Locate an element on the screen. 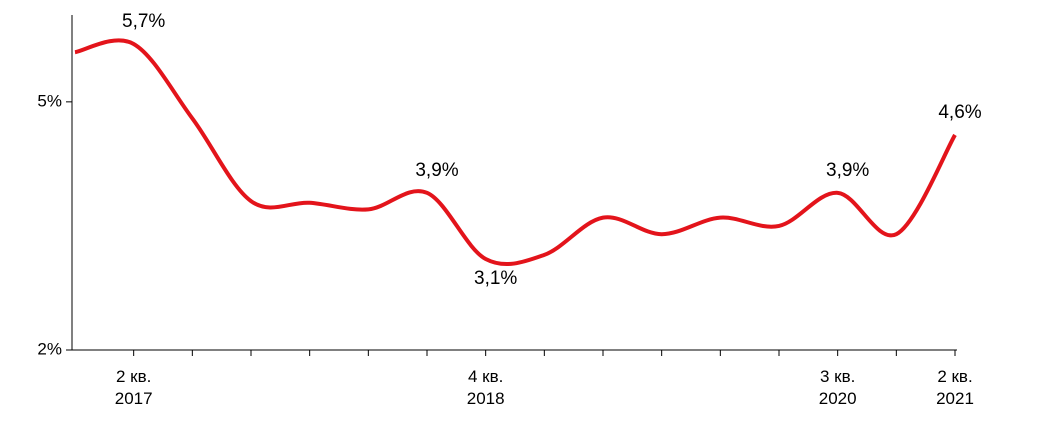 The image size is (1051, 425). x-tick-label: 4 кв. 2018 is located at coordinates (485, 387).